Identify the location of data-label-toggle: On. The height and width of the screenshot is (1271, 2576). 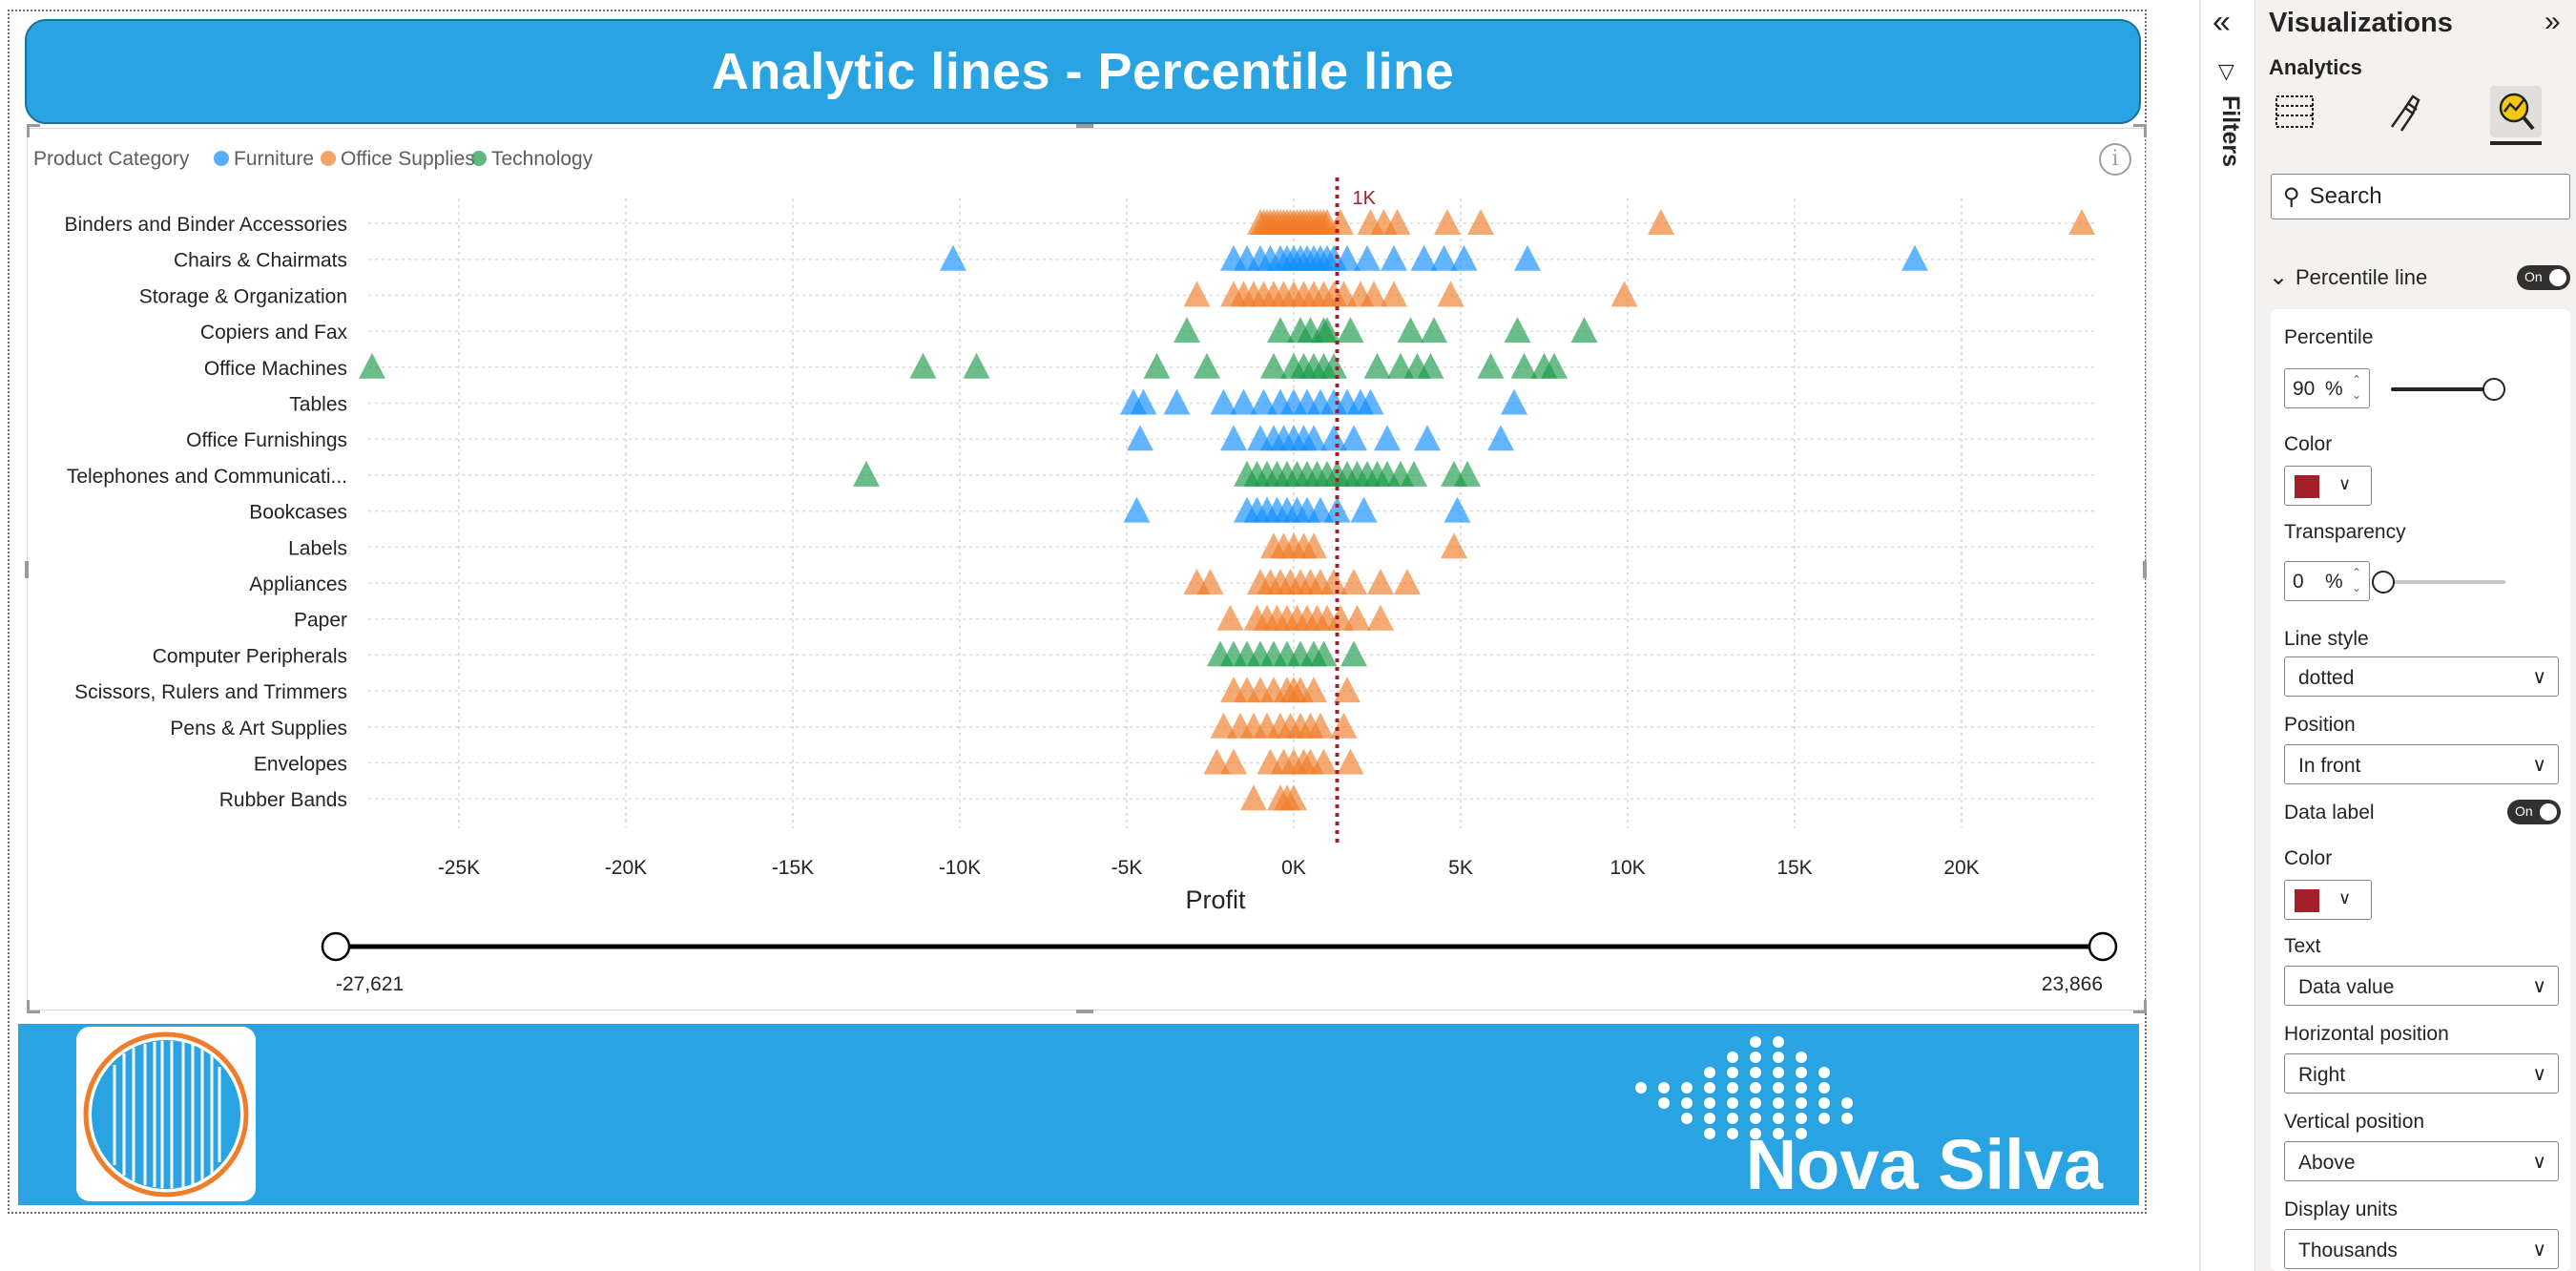
(2534, 812).